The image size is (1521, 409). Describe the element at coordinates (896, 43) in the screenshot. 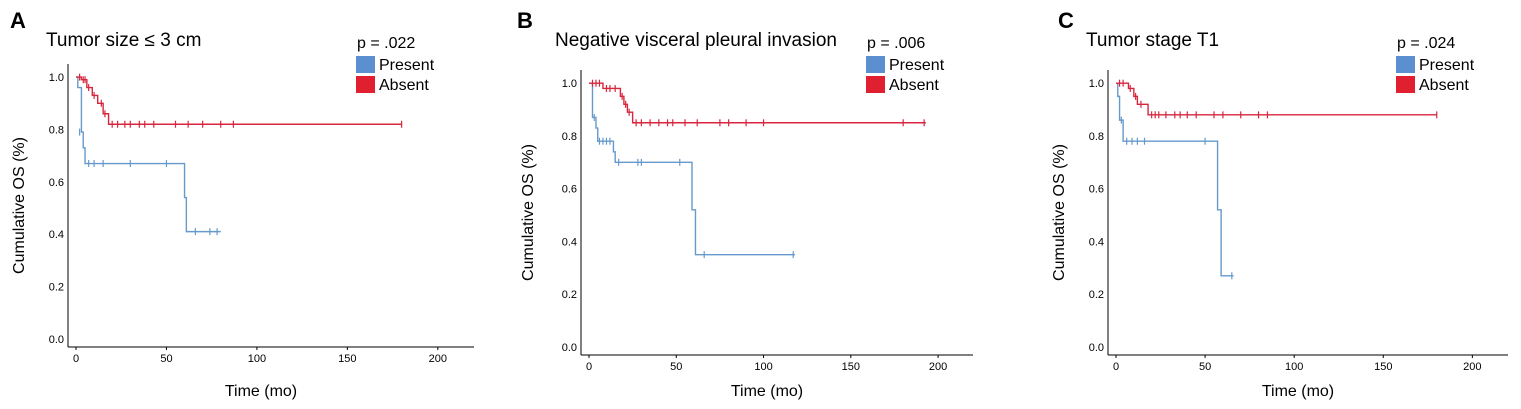

I see `p-value-label: p = .006` at that location.